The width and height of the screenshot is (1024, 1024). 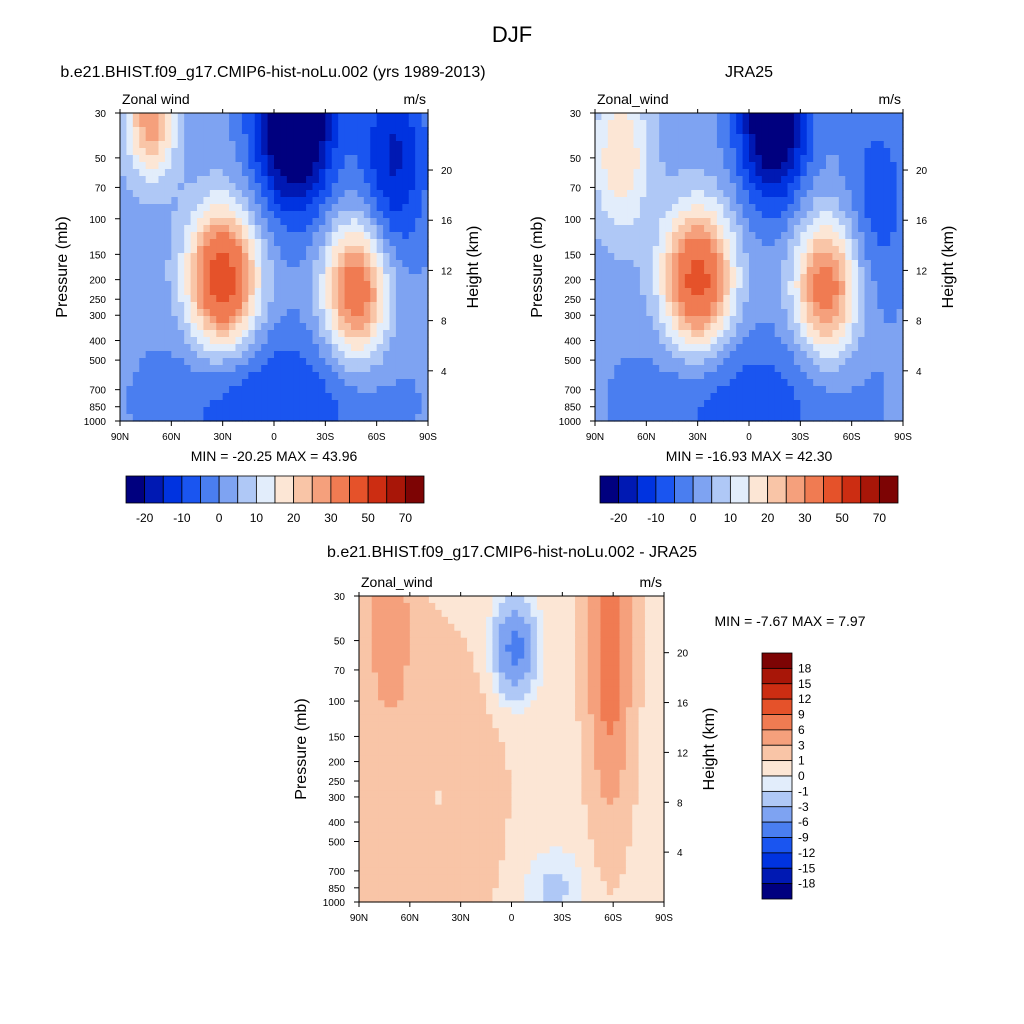 What do you see at coordinates (852, 437) in the screenshot?
I see `x-tick-label: 60S` at bounding box center [852, 437].